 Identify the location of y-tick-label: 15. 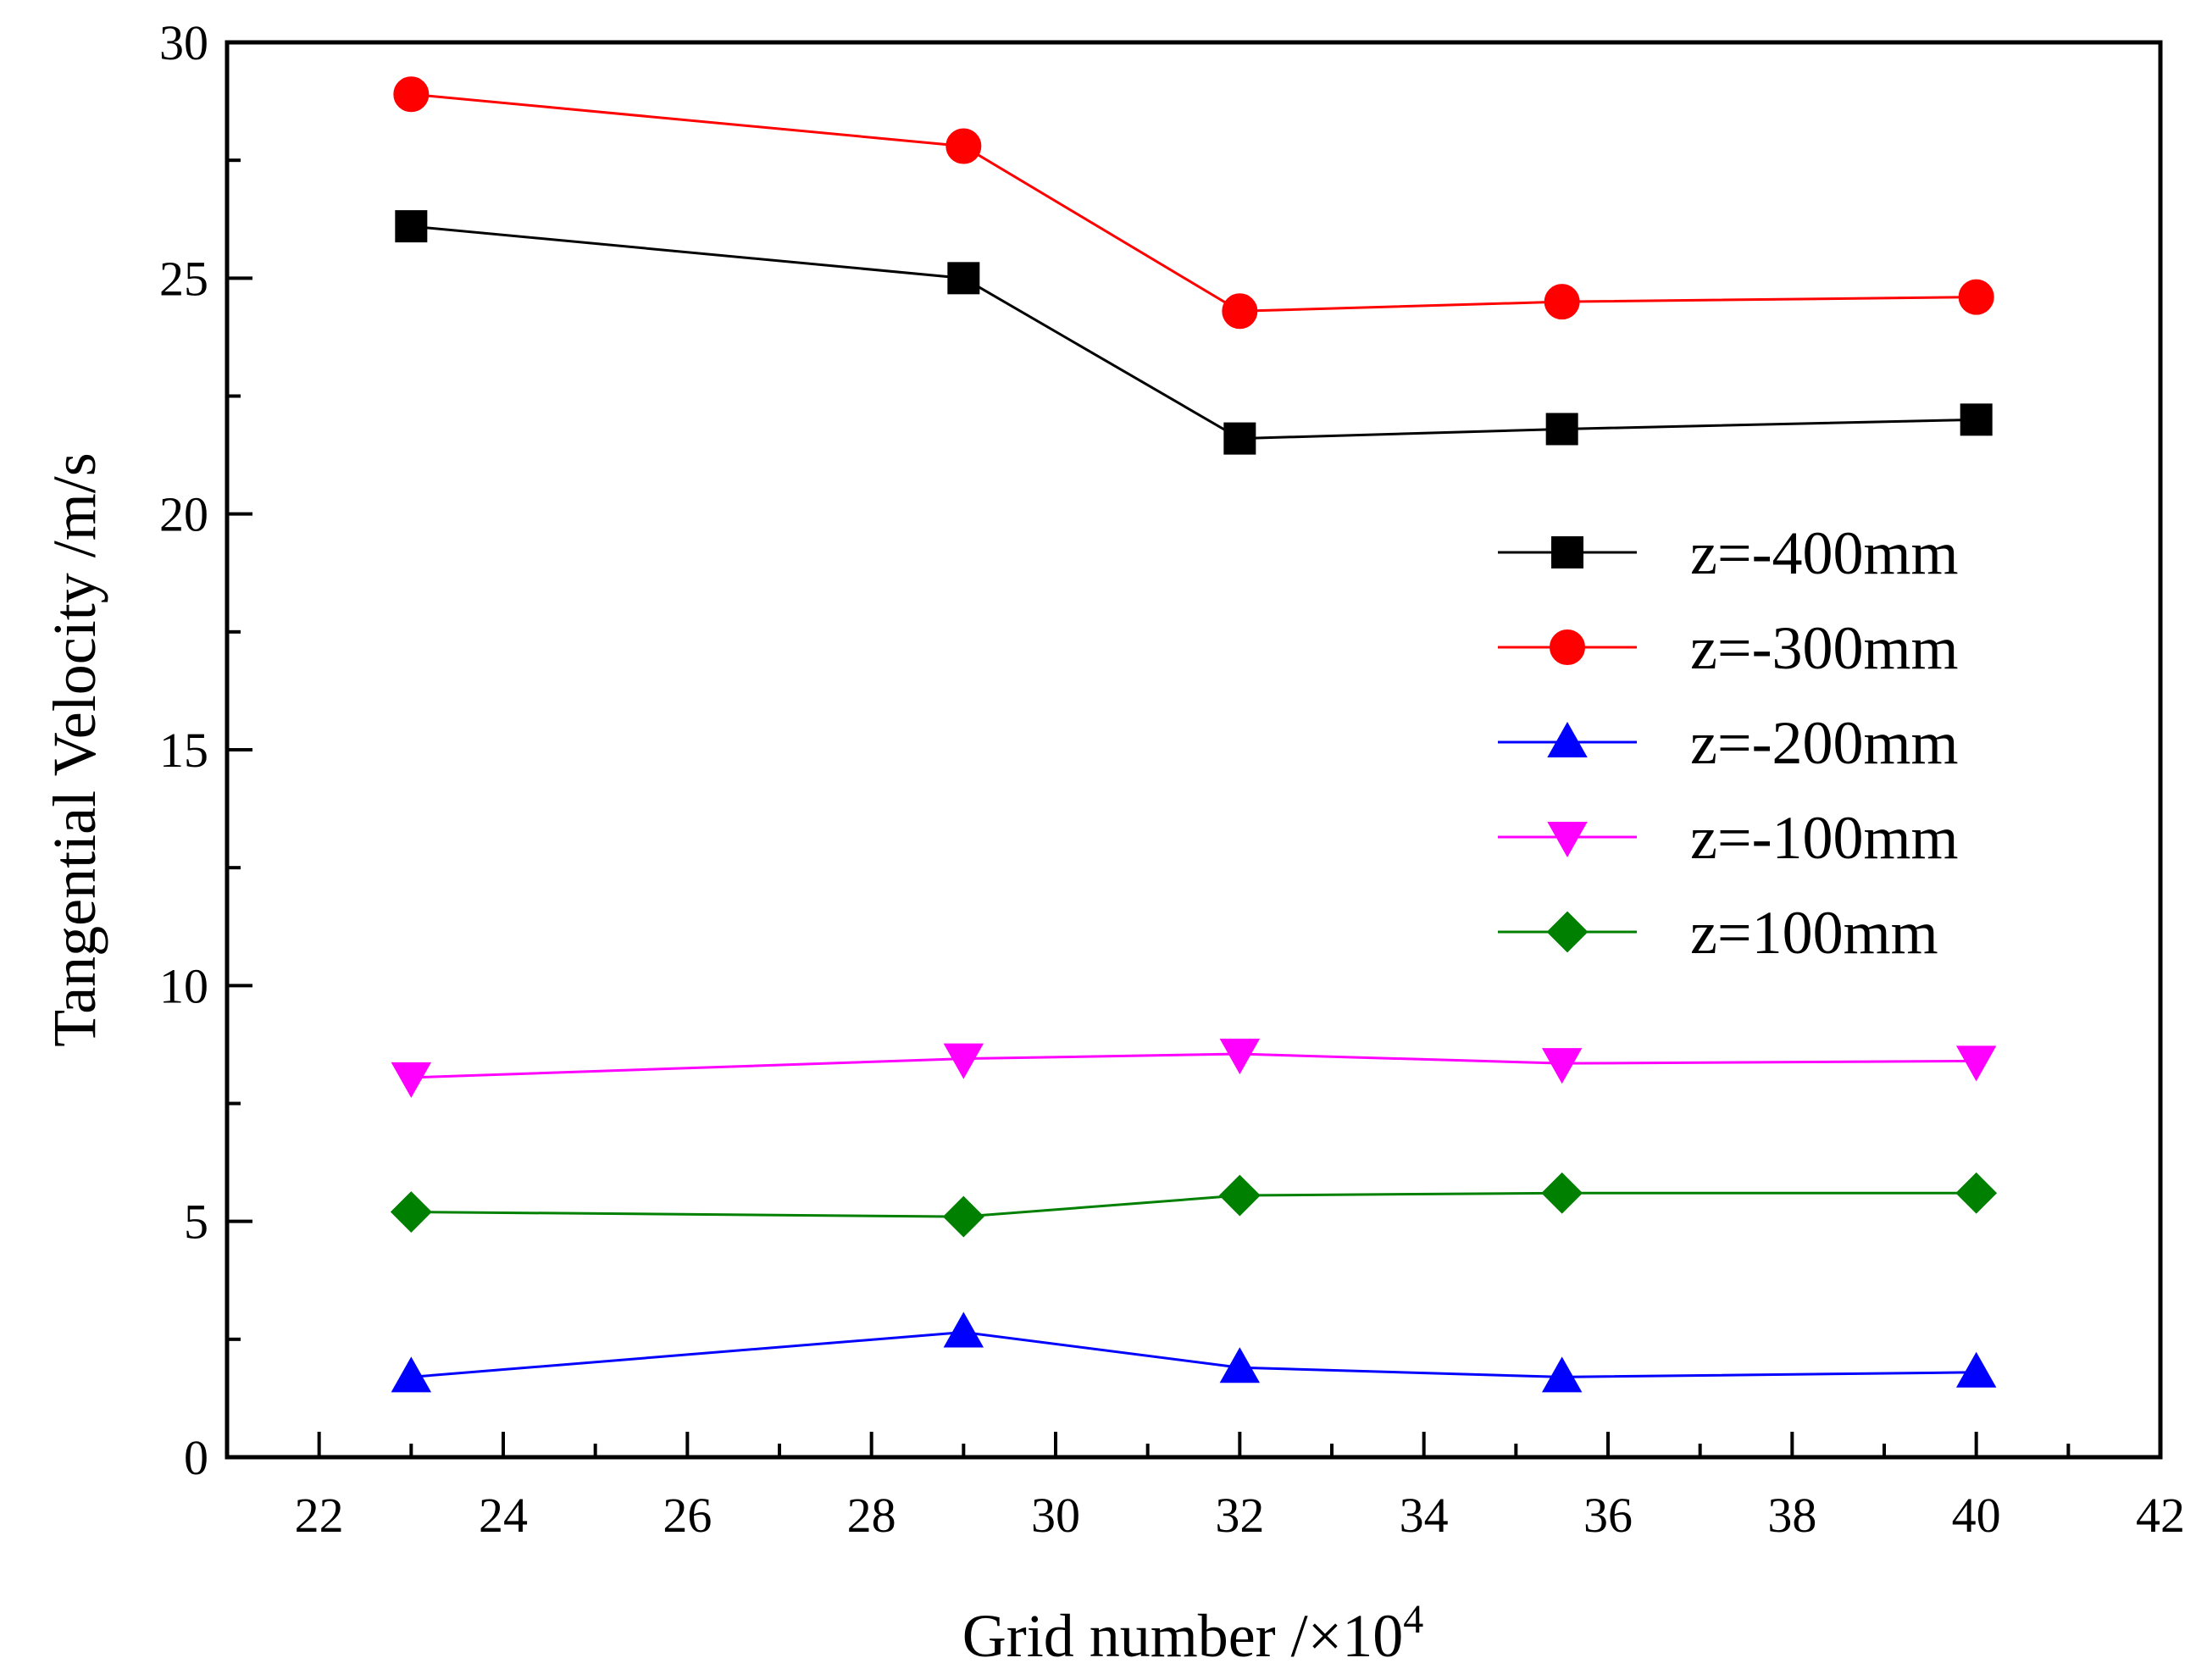
(183, 750).